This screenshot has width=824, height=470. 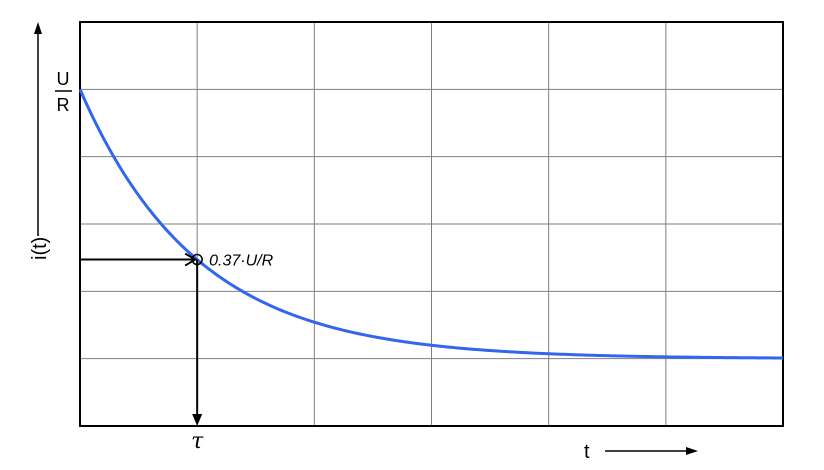 I want to click on y-max-label-u: U, so click(x=63, y=79).